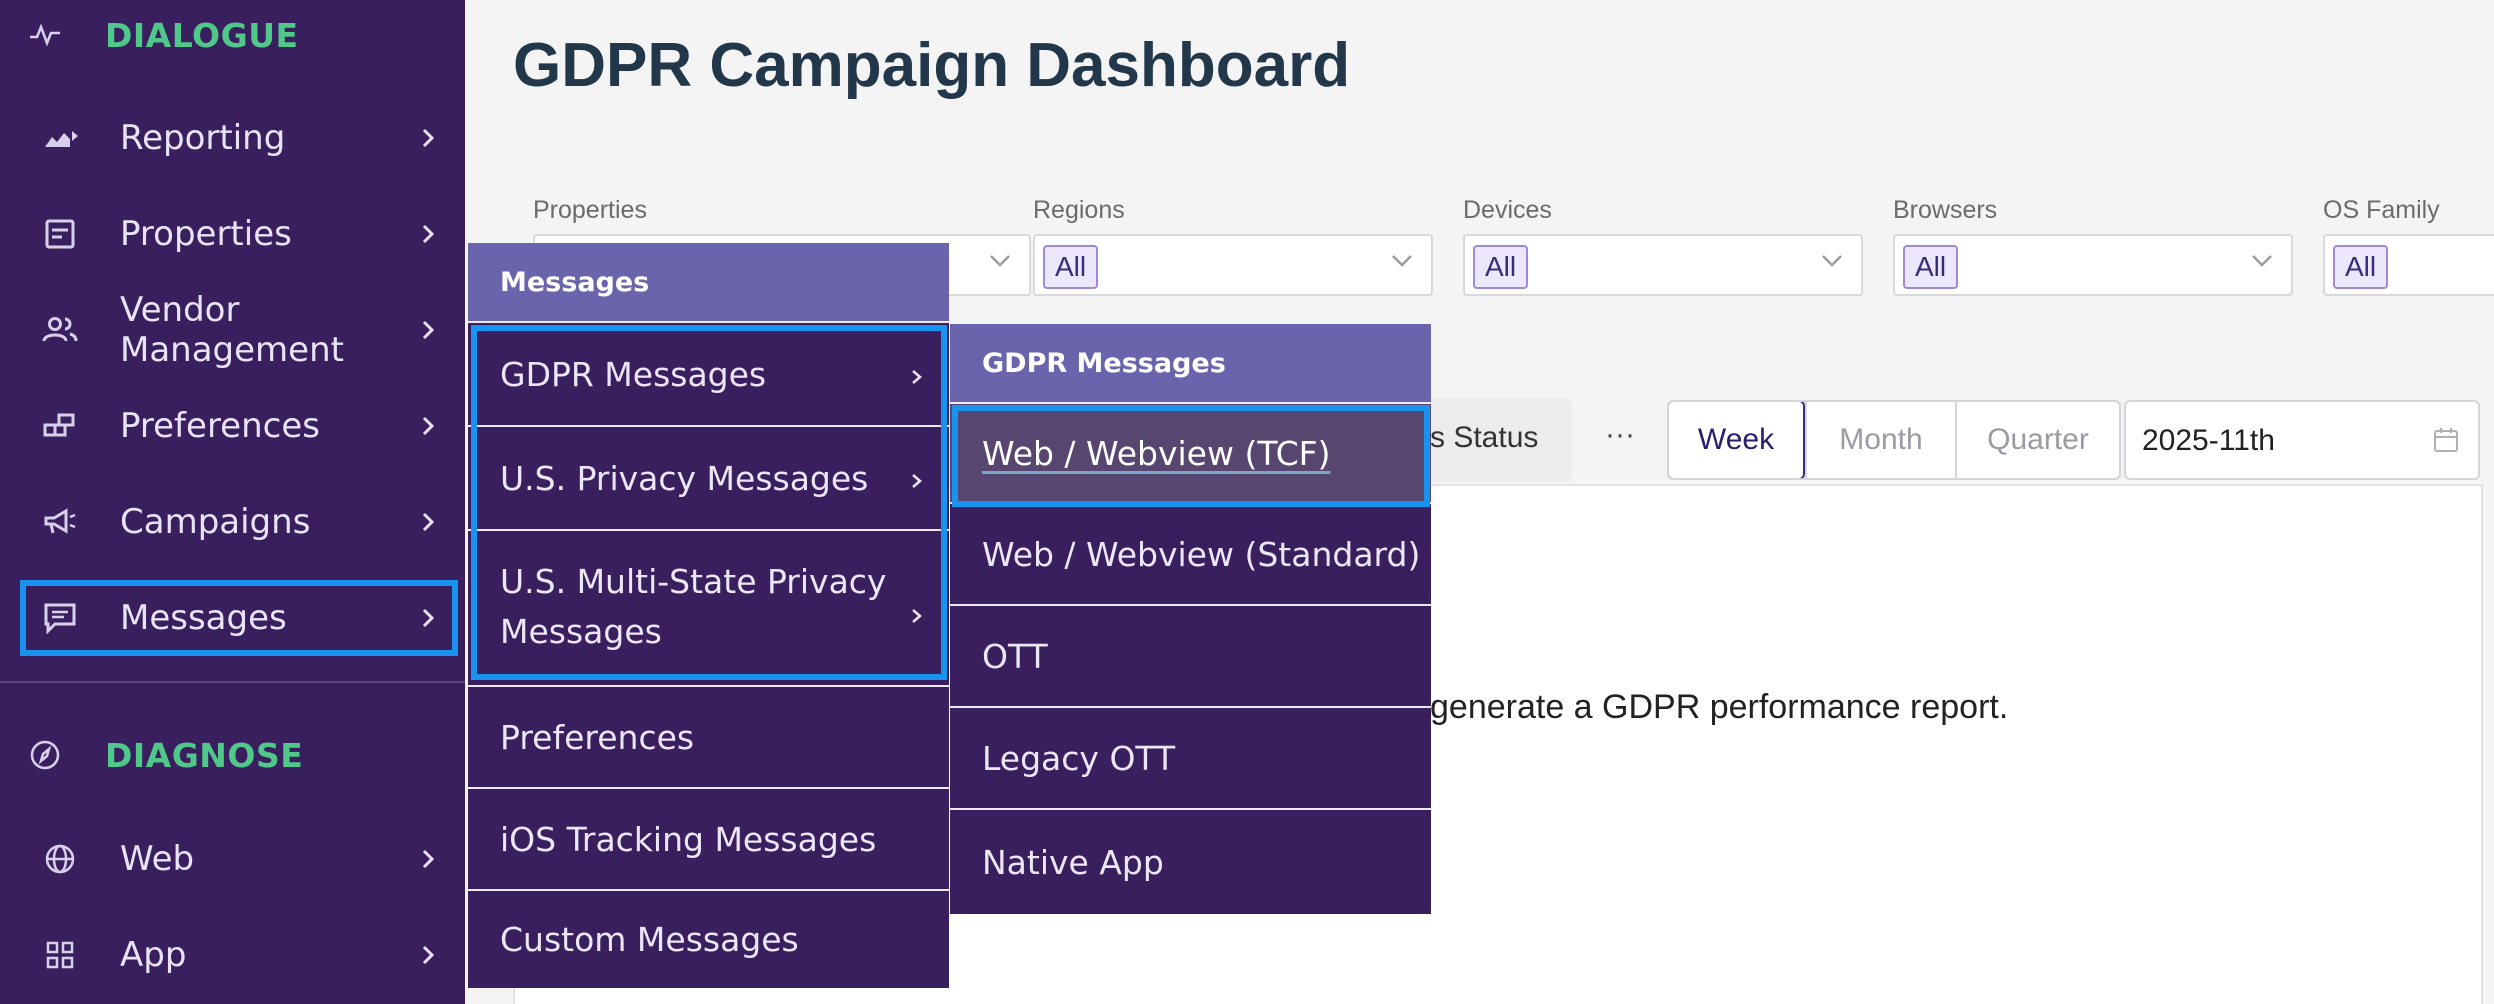 This screenshot has height=1004, width=2494. What do you see at coordinates (1233, 265) in the screenshot?
I see `regions-select: All` at bounding box center [1233, 265].